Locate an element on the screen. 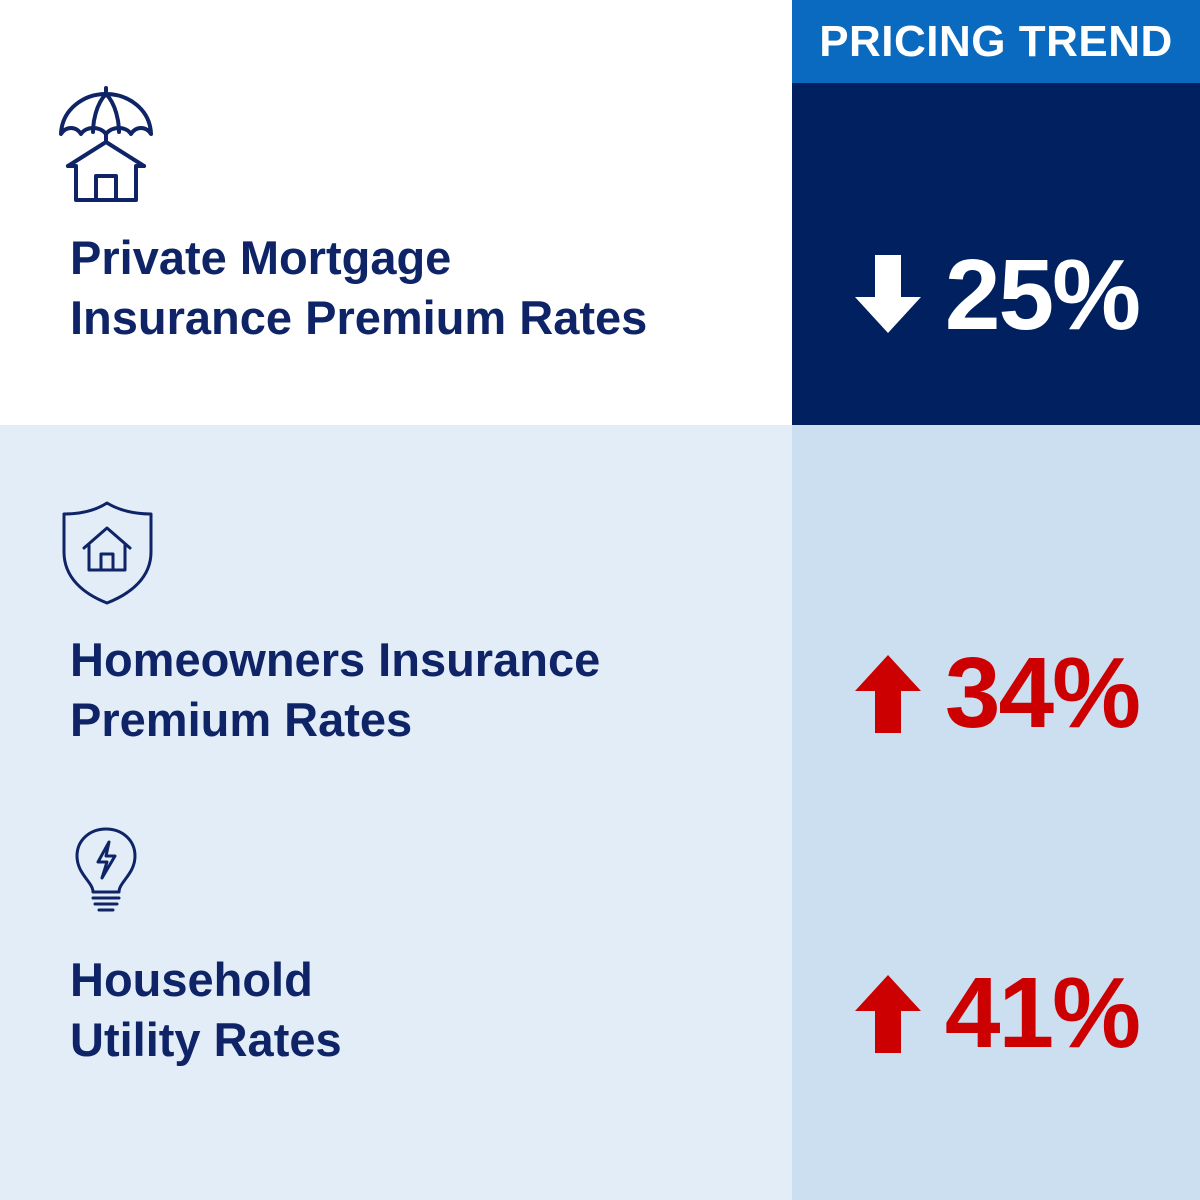 This screenshot has height=1200, width=1200. row-label-private-mortgage-insurance: Private Mortgage Insurance Premium Rates is located at coordinates (359, 287).